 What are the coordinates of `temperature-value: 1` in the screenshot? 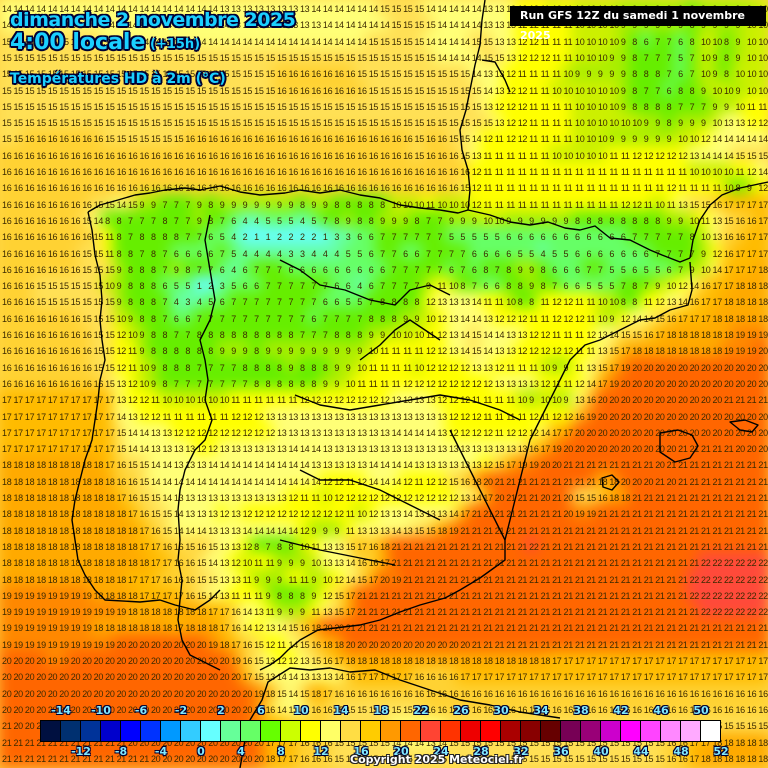 It's located at (256, 237).